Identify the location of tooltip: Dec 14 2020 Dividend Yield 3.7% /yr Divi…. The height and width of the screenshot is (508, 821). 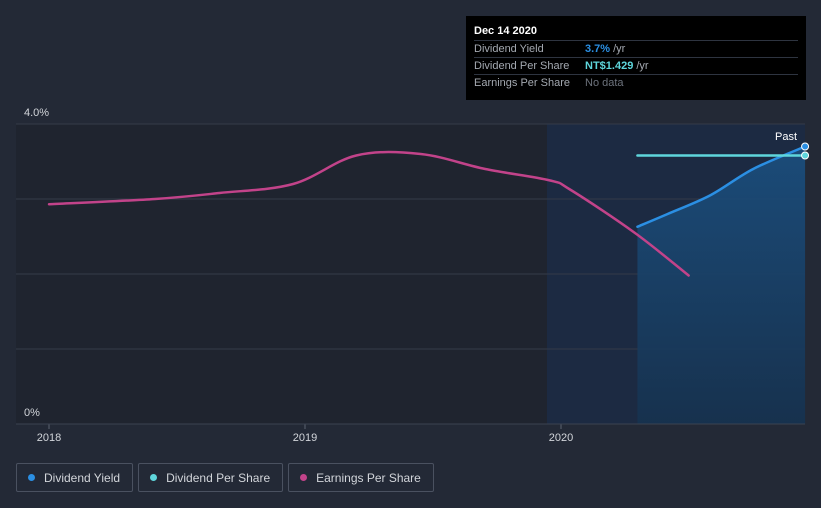
(636, 58).